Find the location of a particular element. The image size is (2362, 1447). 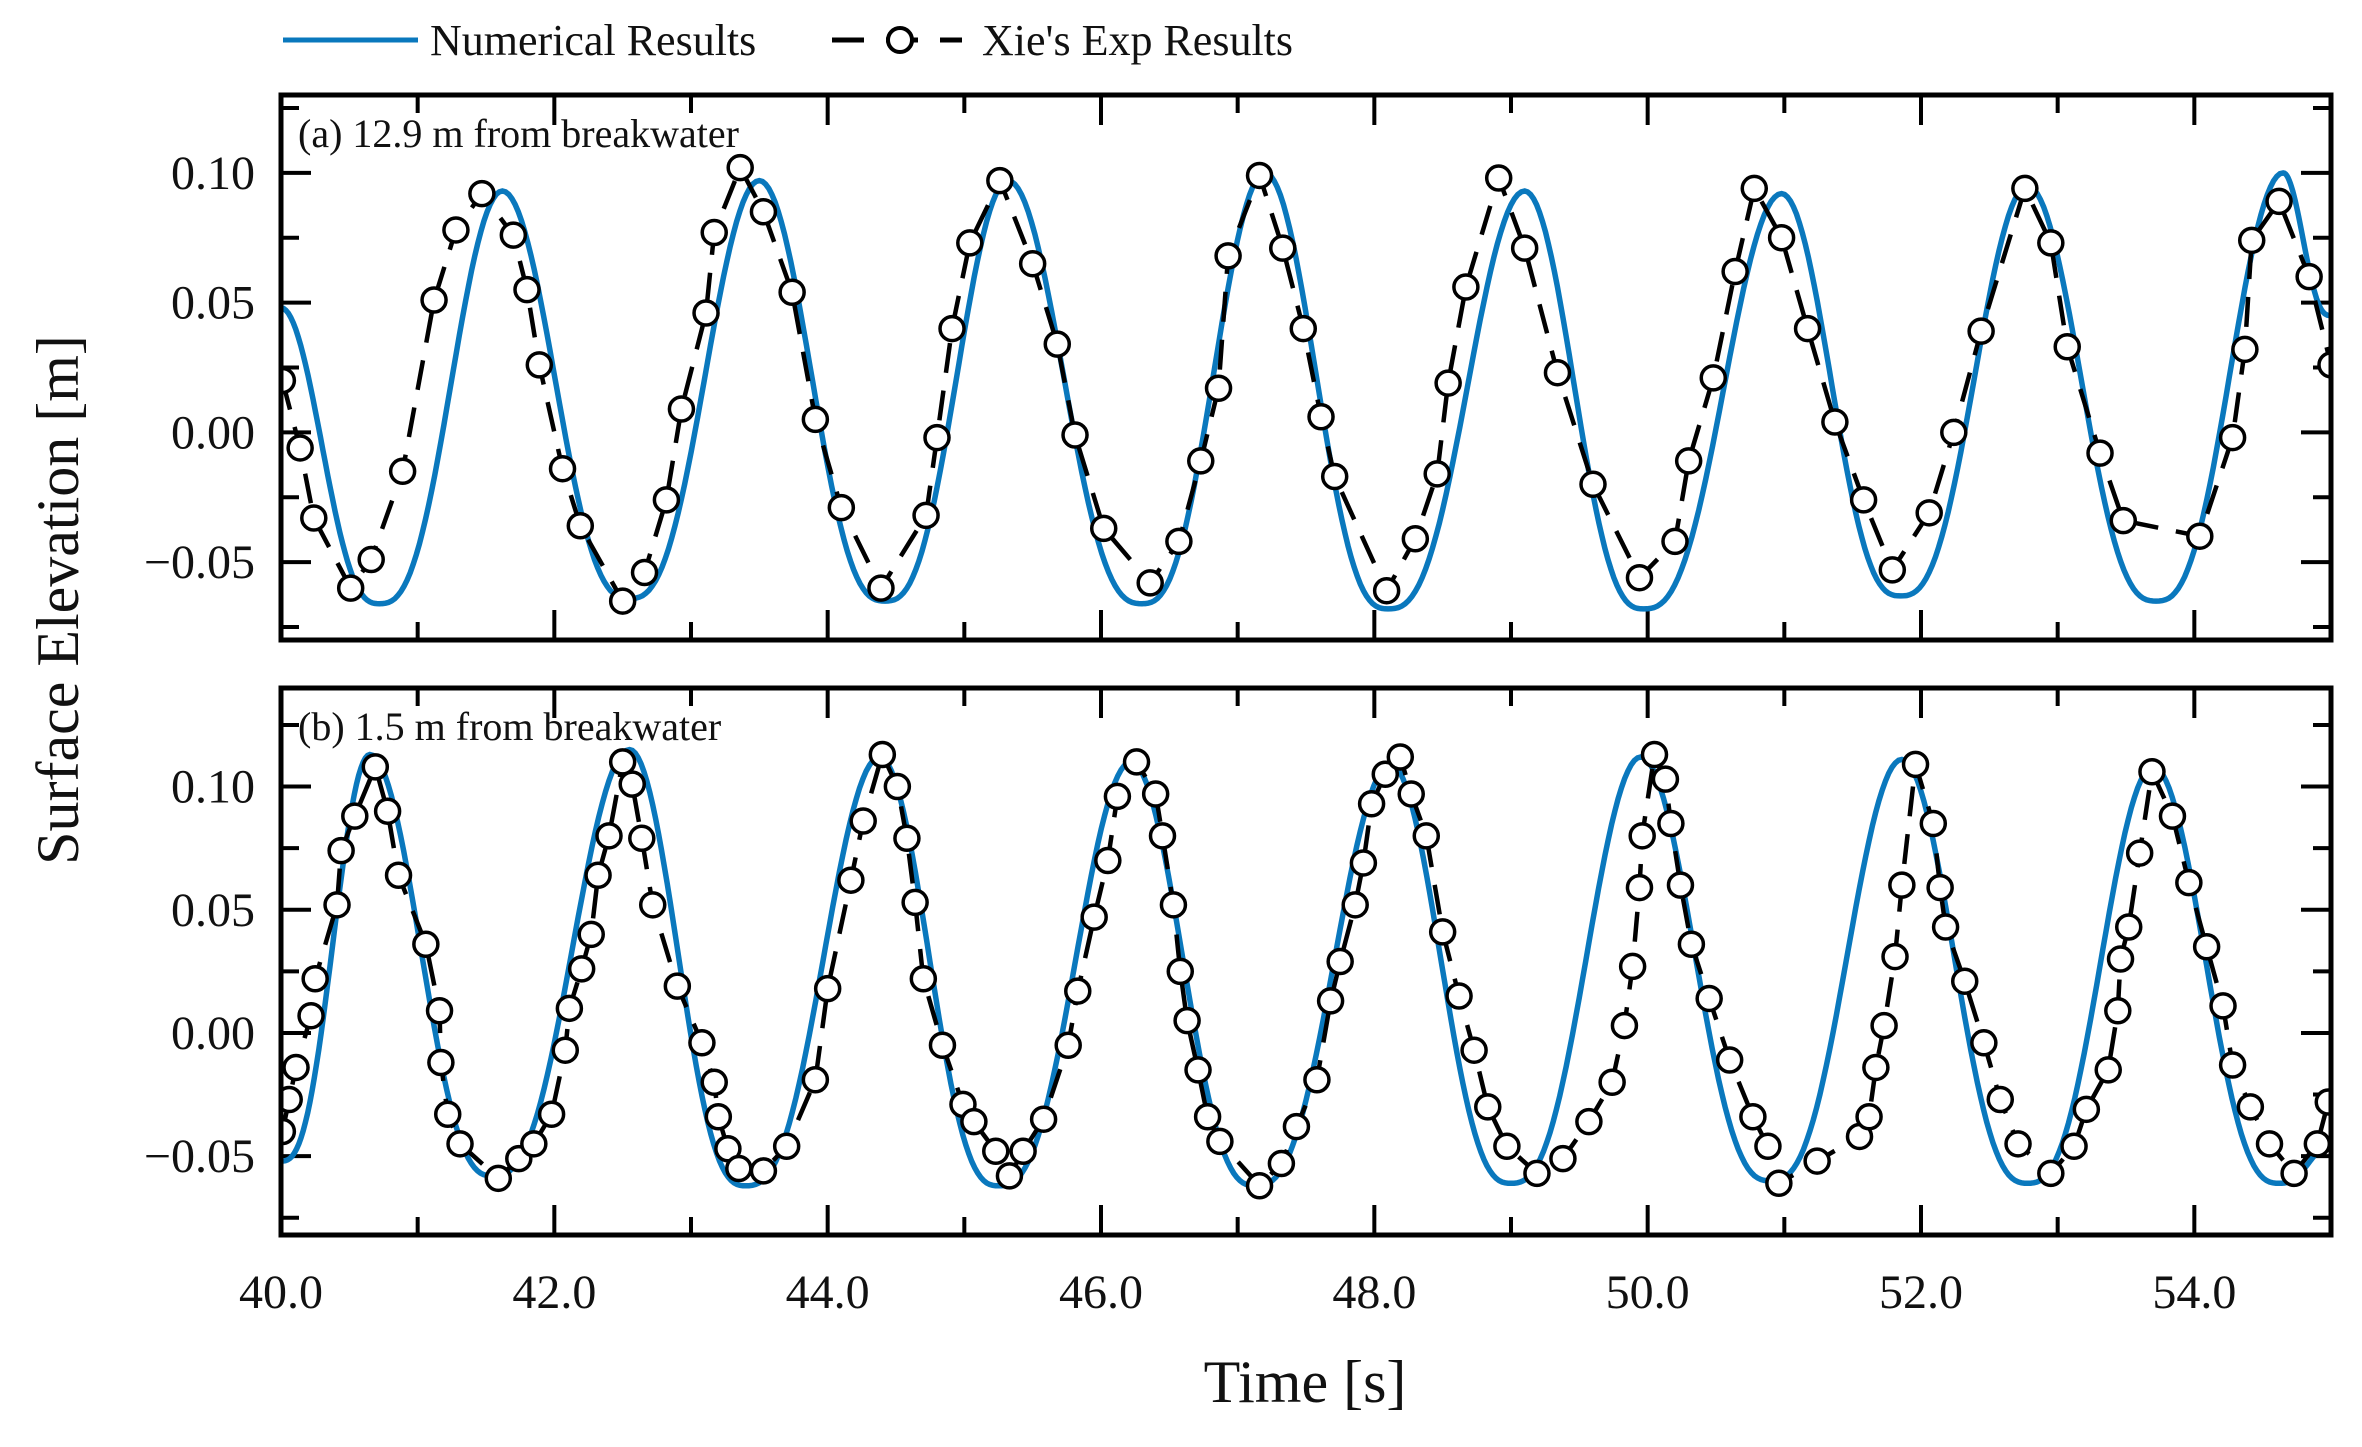

x-tick-label: 54.0 is located at coordinates (2194, 1292).